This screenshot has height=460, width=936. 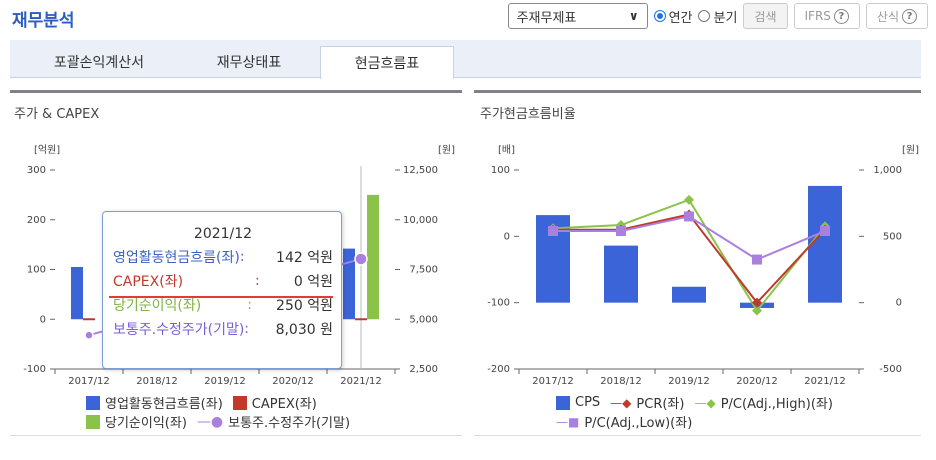 I want to click on legend-item: 당기순이익(좌), so click(x=136, y=421).